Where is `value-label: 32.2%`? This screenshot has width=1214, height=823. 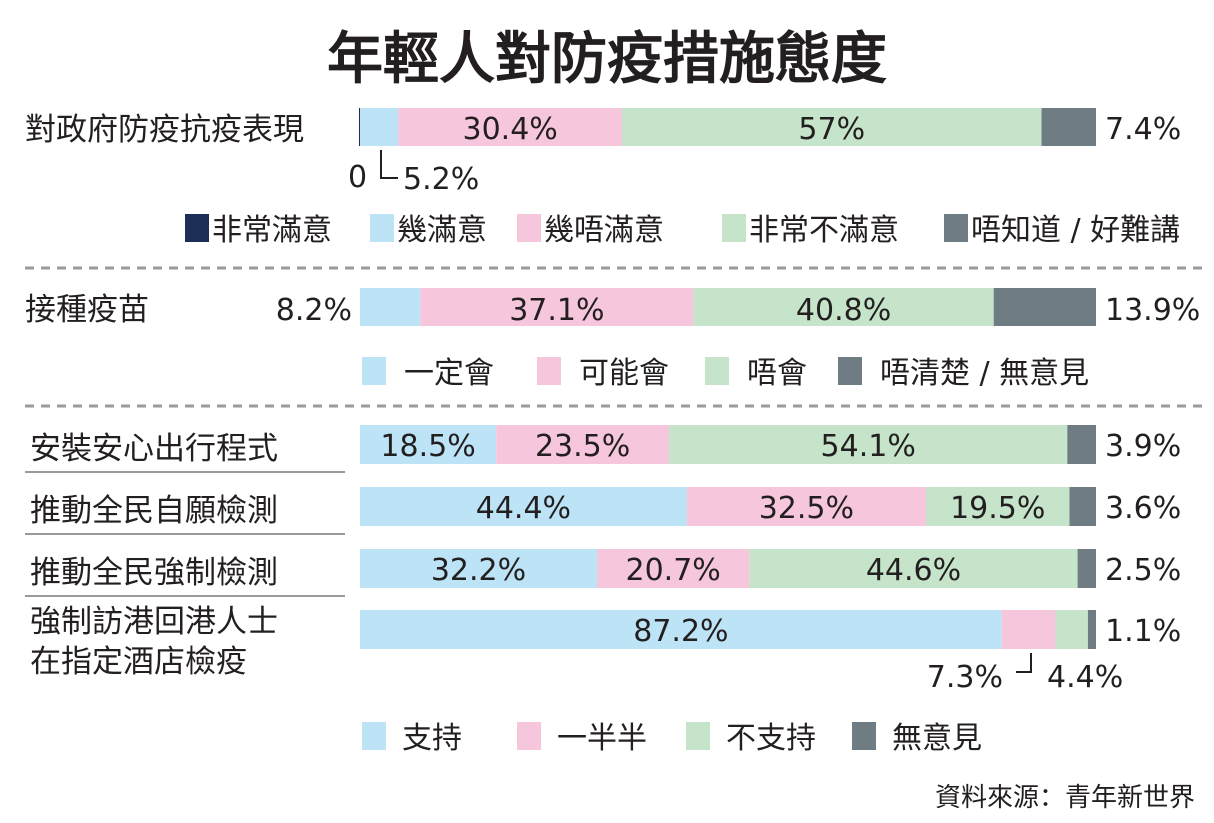 value-label: 32.2% is located at coordinates (478, 570).